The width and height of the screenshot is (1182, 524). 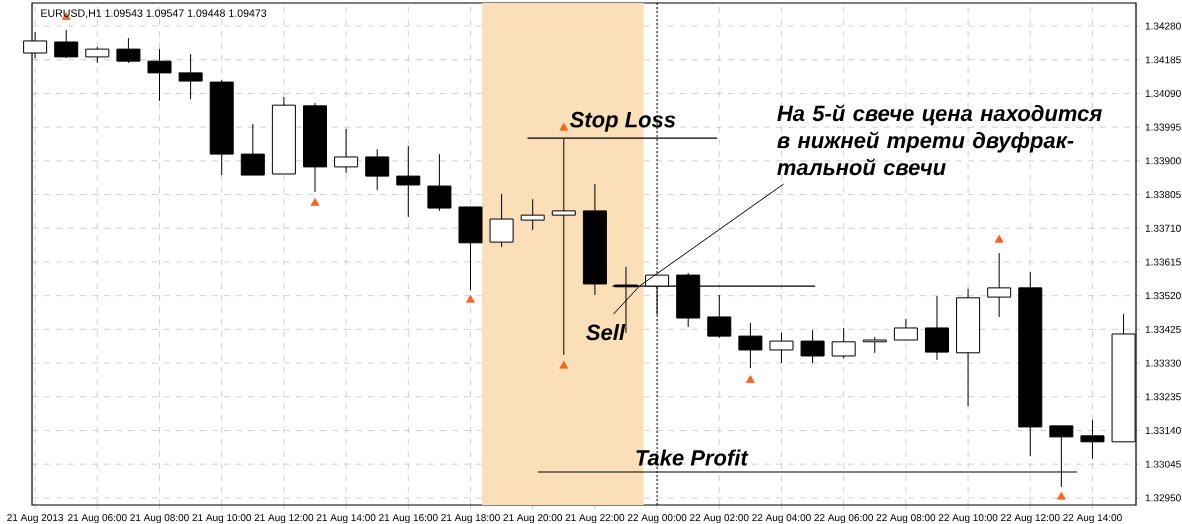 I want to click on y-tick-label: 1.34090, so click(x=1163, y=93).